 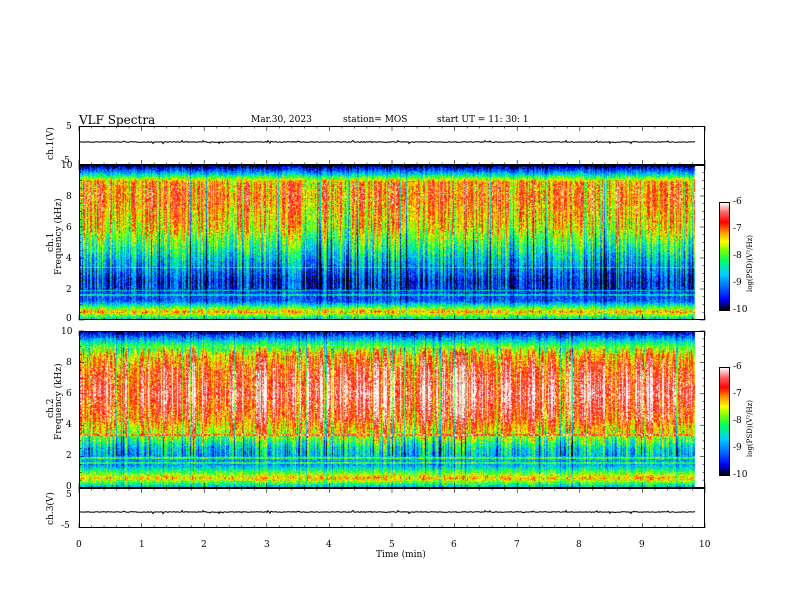 I want to click on ch2-freq-tick-0: 0, so click(x=69, y=487).